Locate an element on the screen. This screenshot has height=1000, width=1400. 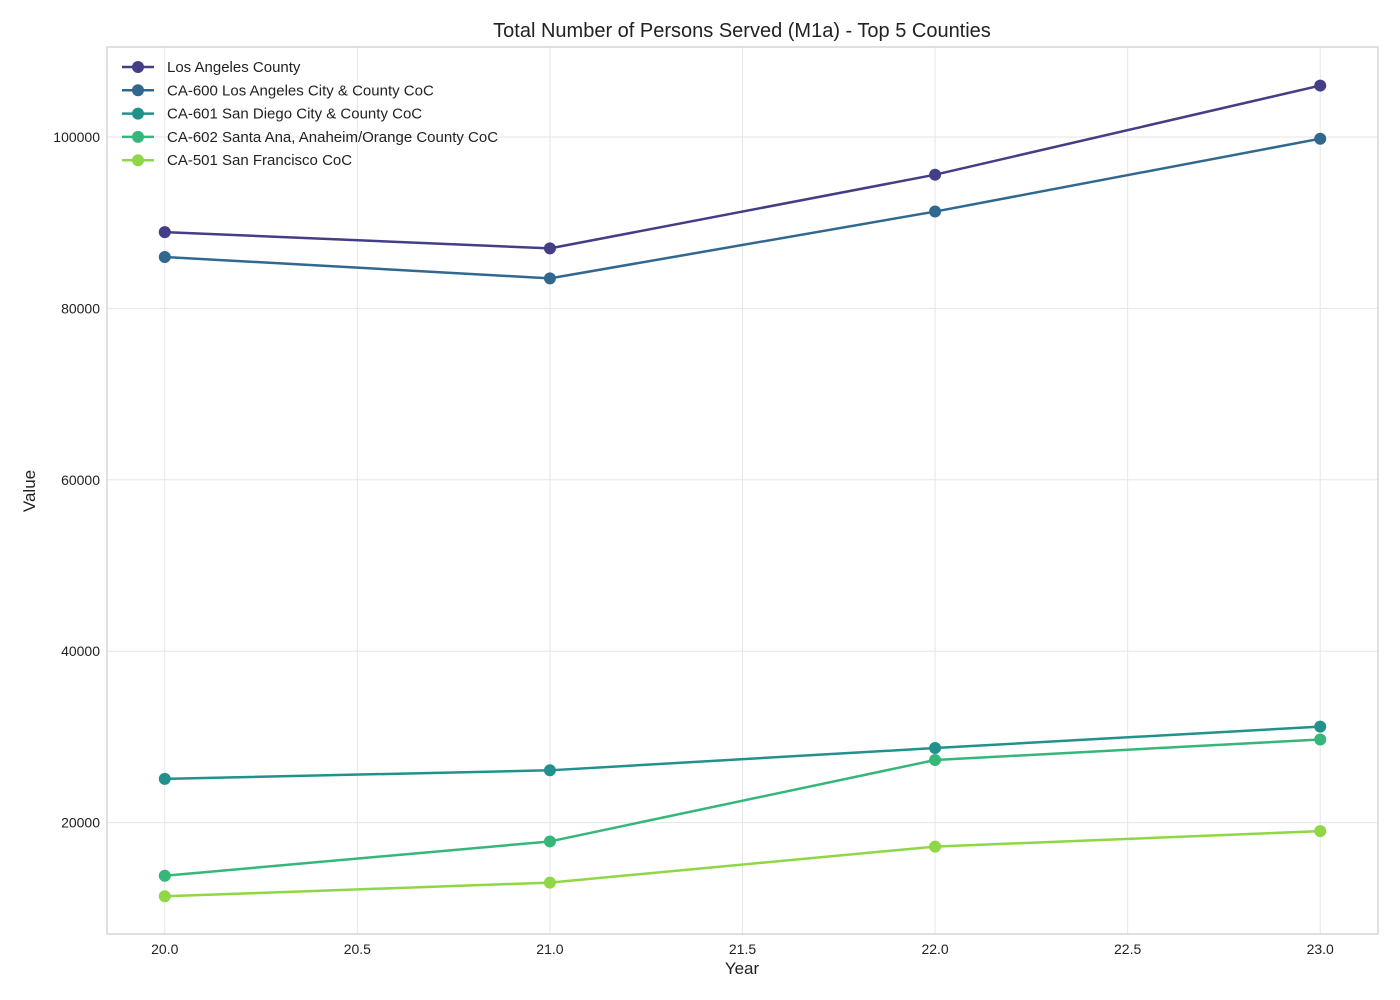
x-tick-label: 22.5 is located at coordinates (1127, 949).